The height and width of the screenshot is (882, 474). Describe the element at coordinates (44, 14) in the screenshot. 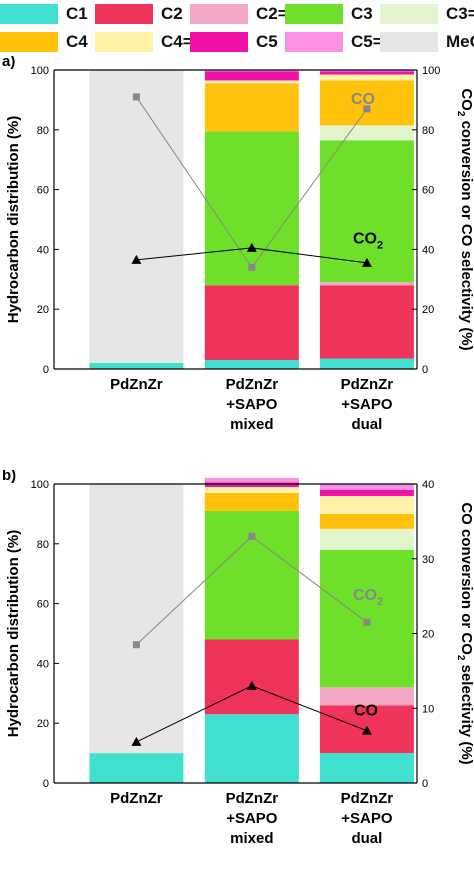

I see `legend-item-c1: C1` at that location.